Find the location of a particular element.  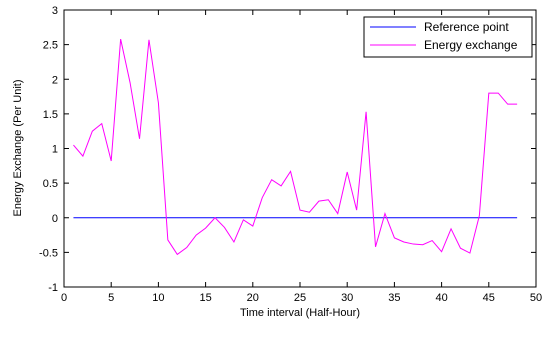

y-tick-label: -1 is located at coordinates (53, 288).